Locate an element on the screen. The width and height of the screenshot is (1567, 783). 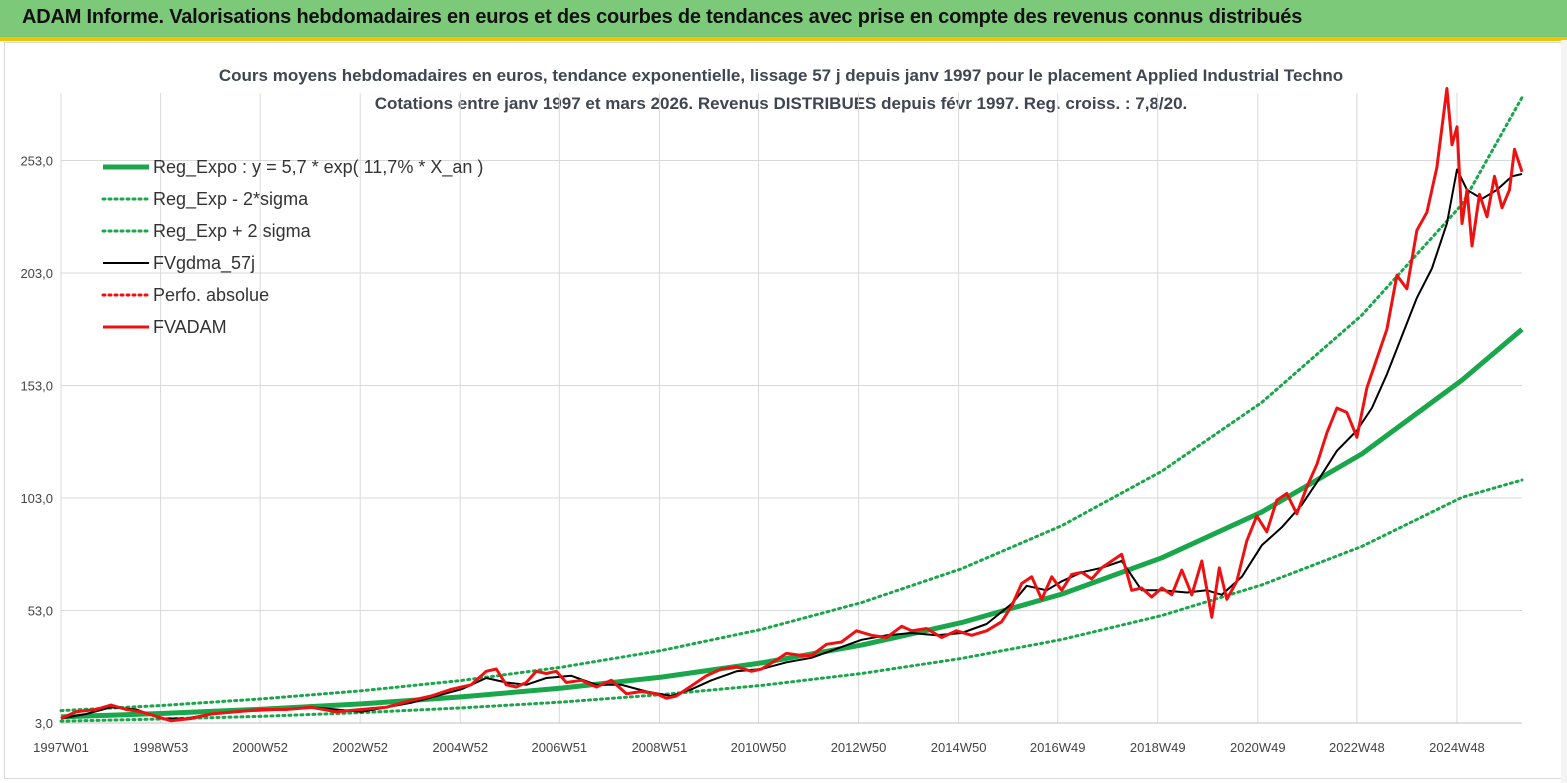
y-tick-label: 153,0 is located at coordinates (36, 386).